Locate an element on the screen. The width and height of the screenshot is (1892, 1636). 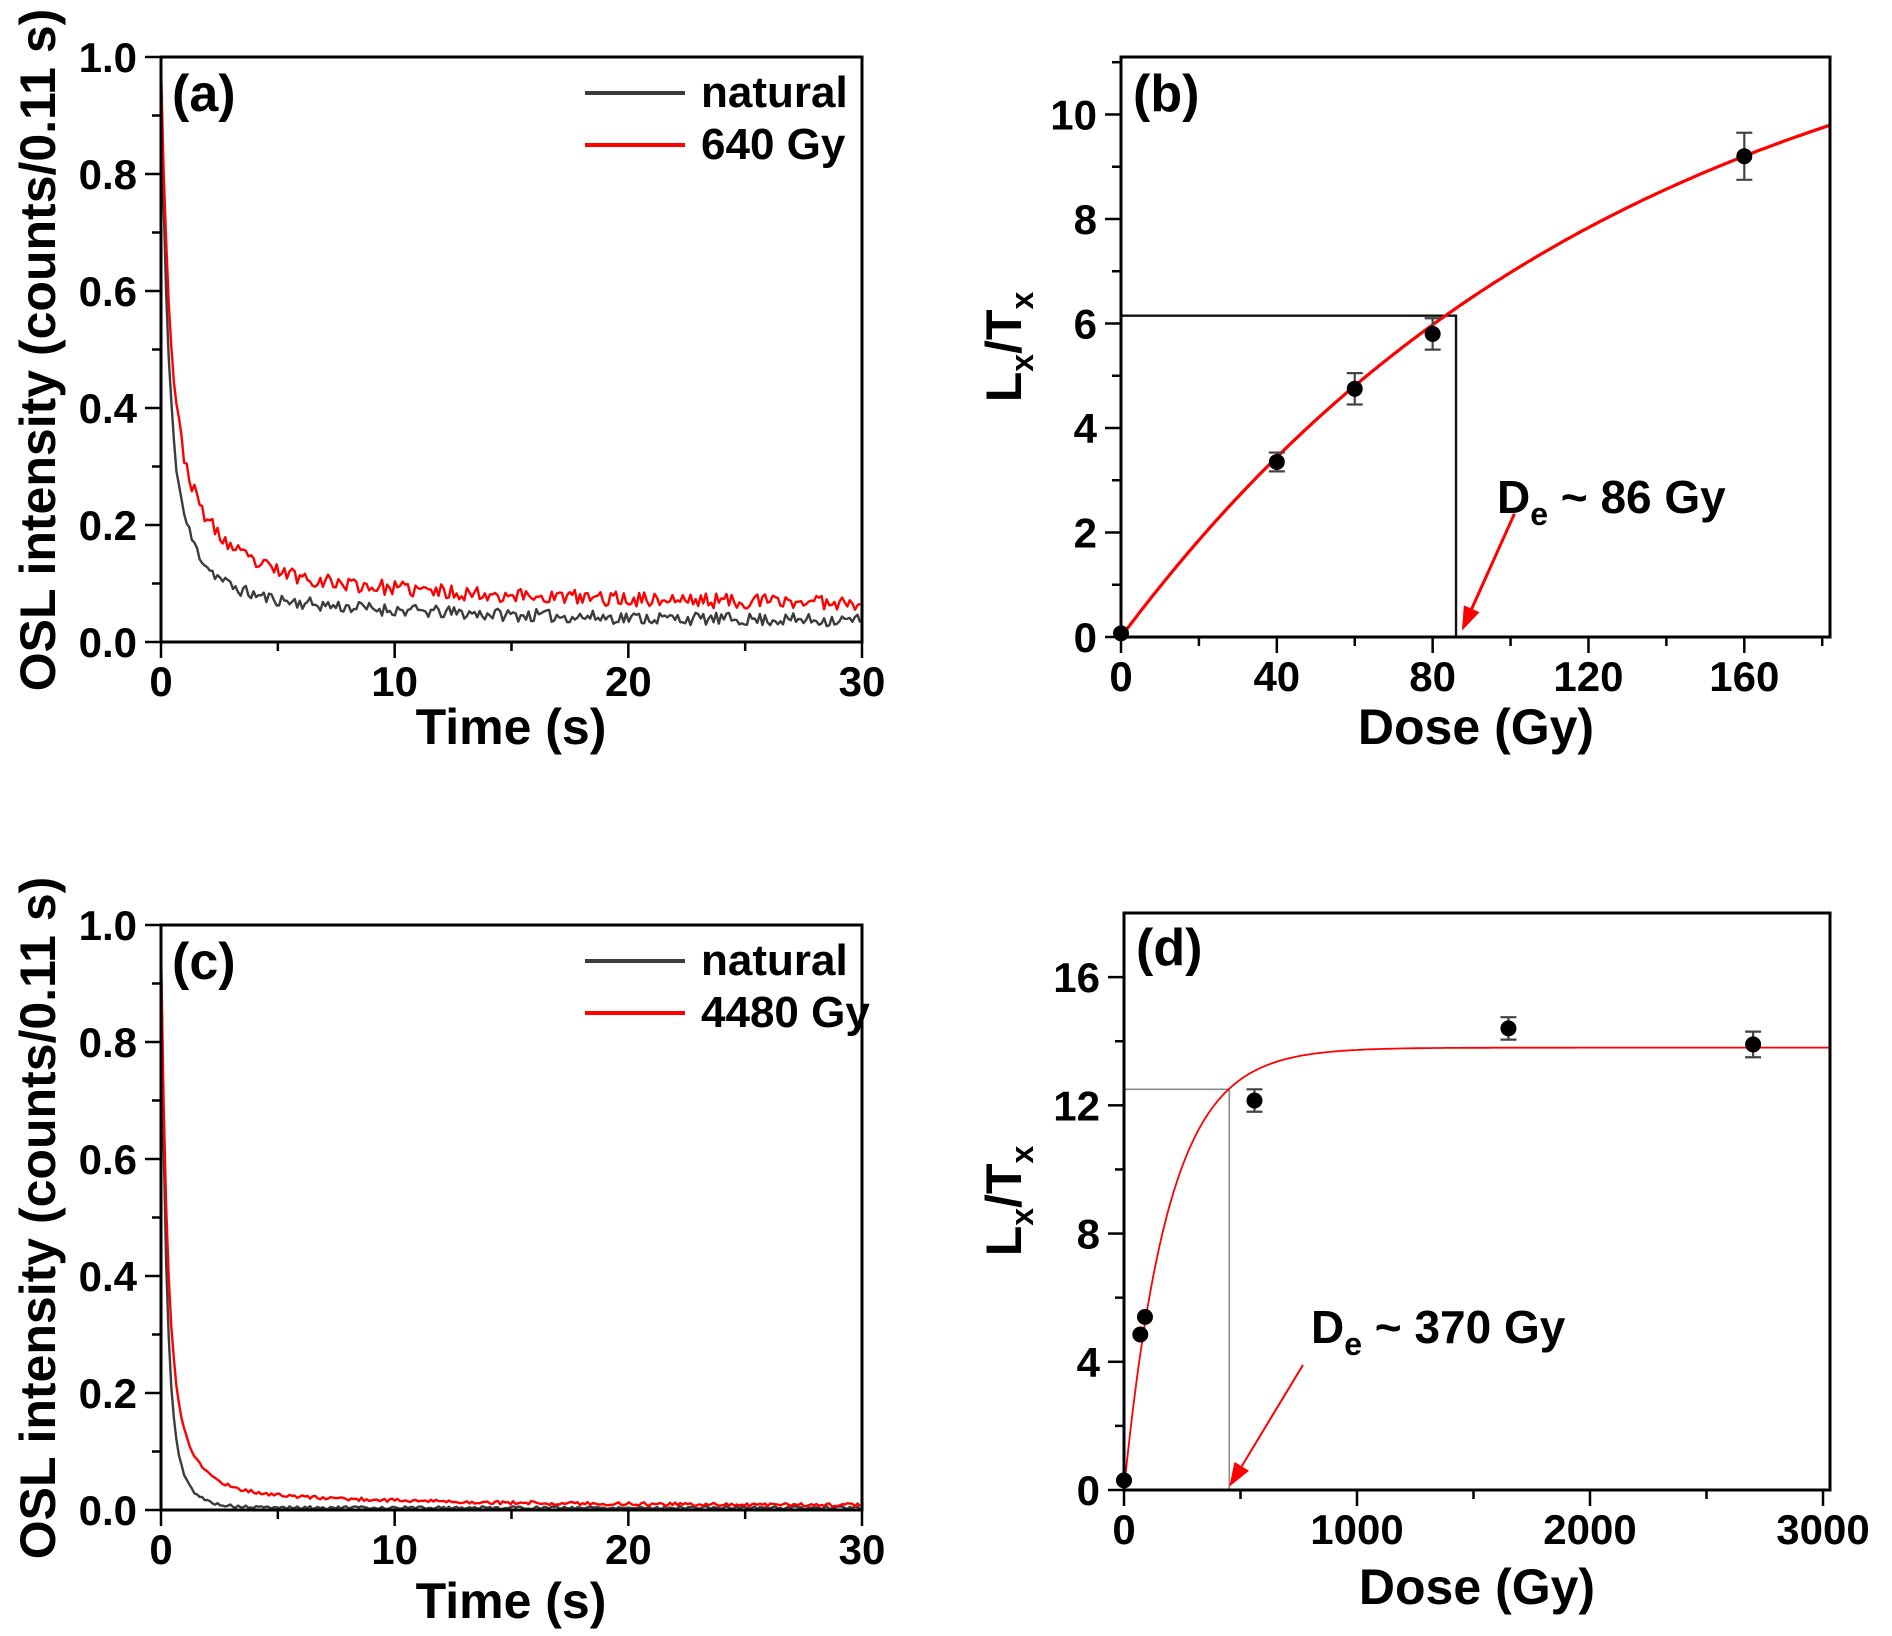
x-tick-label: 80 is located at coordinates (1432, 676).